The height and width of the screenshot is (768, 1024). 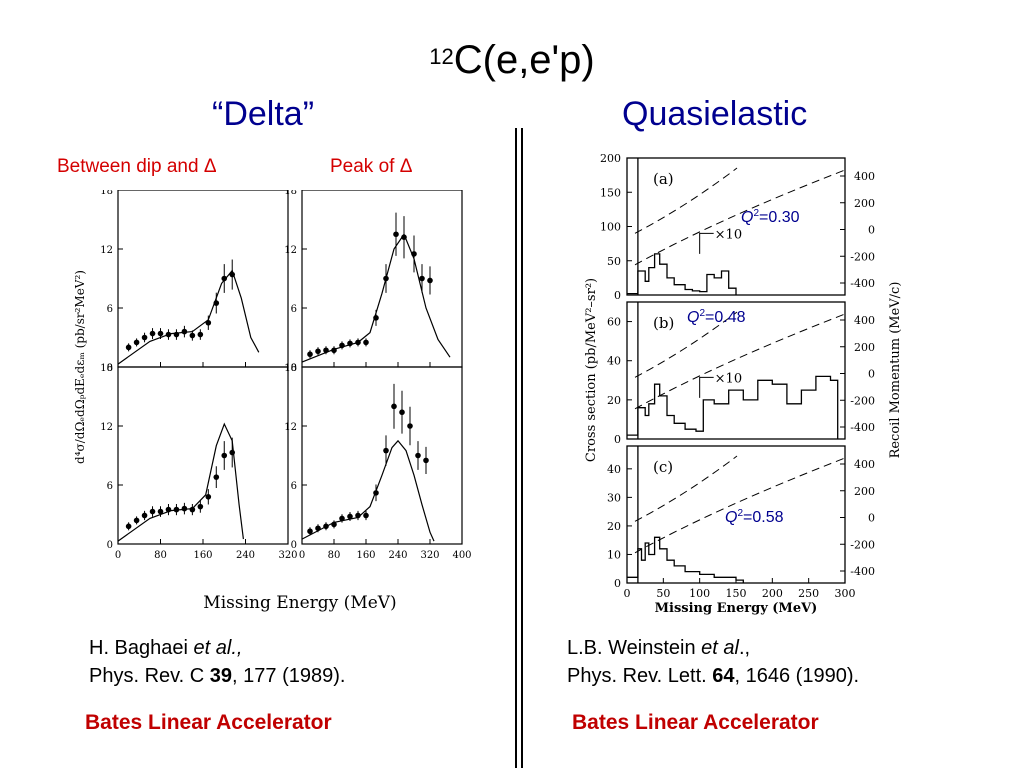 I want to click on kinematic-limit-lower, so click(x=686, y=488).